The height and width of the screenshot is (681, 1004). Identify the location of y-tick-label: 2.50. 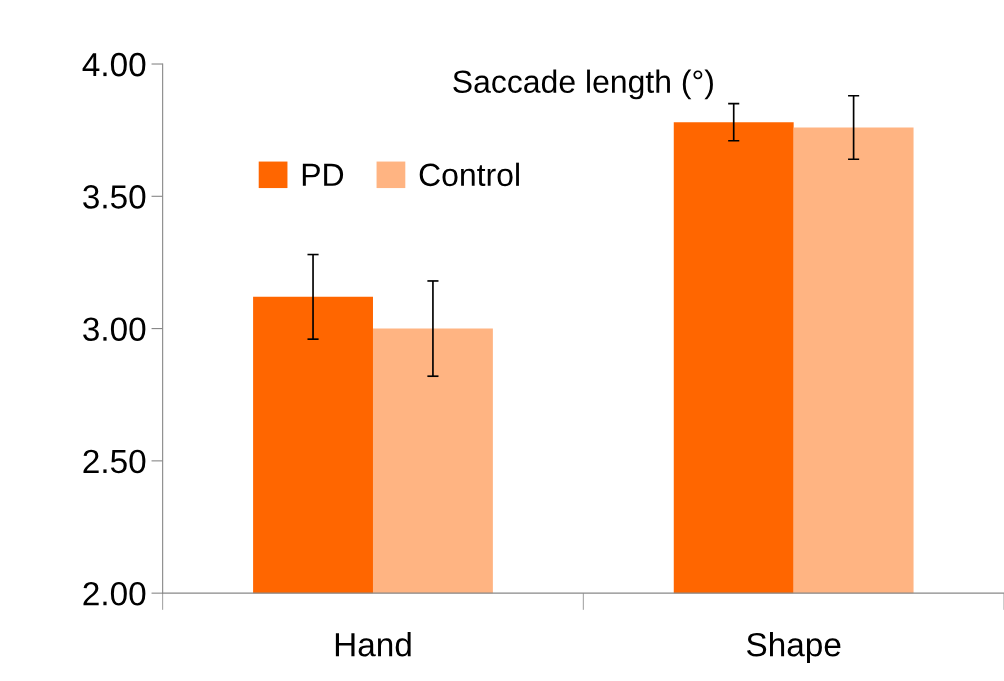
(114, 461).